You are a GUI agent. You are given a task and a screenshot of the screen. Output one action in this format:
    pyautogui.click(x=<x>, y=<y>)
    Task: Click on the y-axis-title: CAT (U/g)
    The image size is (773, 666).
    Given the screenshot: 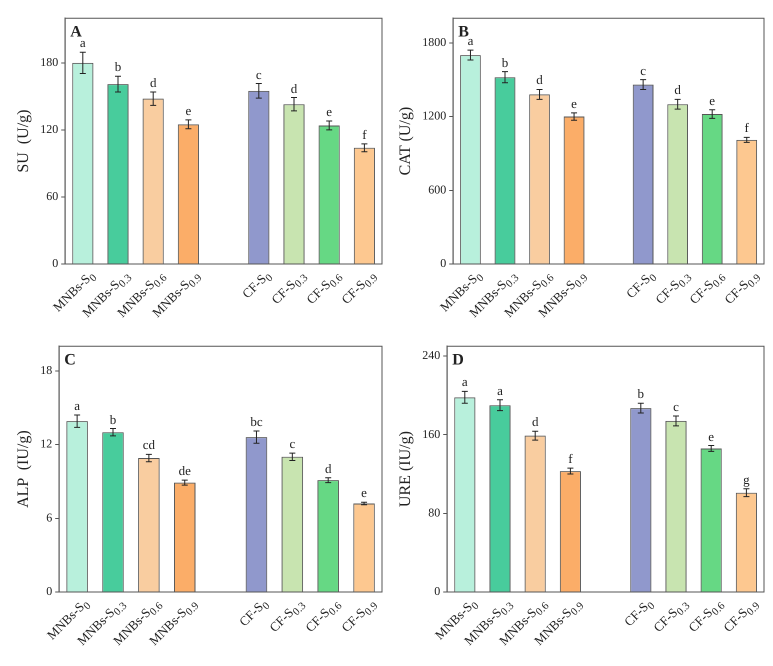 What is the action you would take?
    pyautogui.click(x=405, y=141)
    